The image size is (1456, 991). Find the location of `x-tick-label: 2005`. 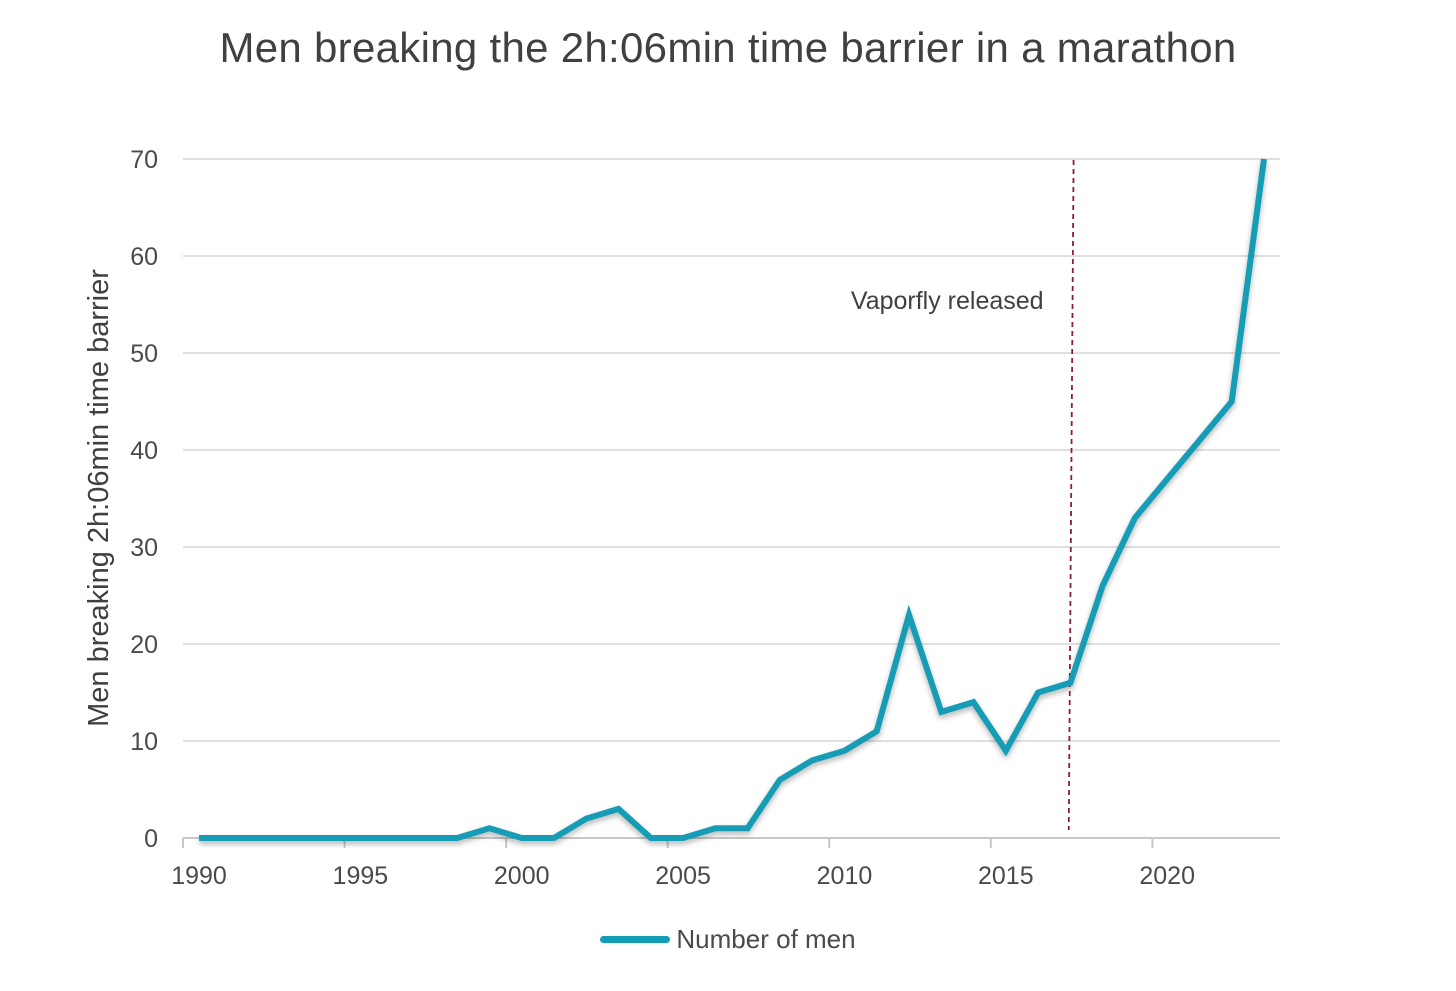

x-tick-label: 2005 is located at coordinates (683, 876).